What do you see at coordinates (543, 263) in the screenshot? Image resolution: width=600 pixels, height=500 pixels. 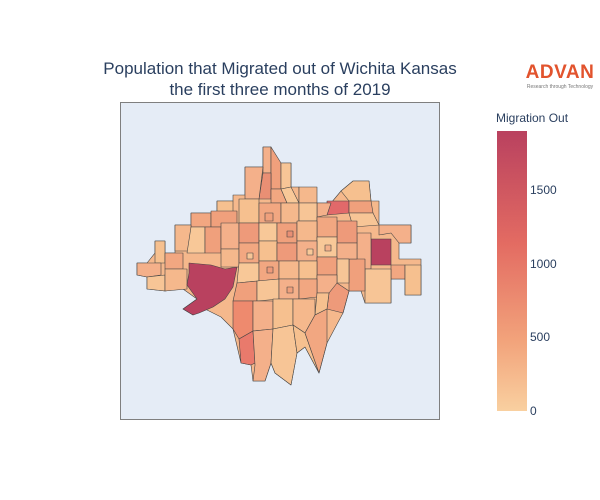 I see `colorbar-tick-label: 1000` at bounding box center [543, 263].